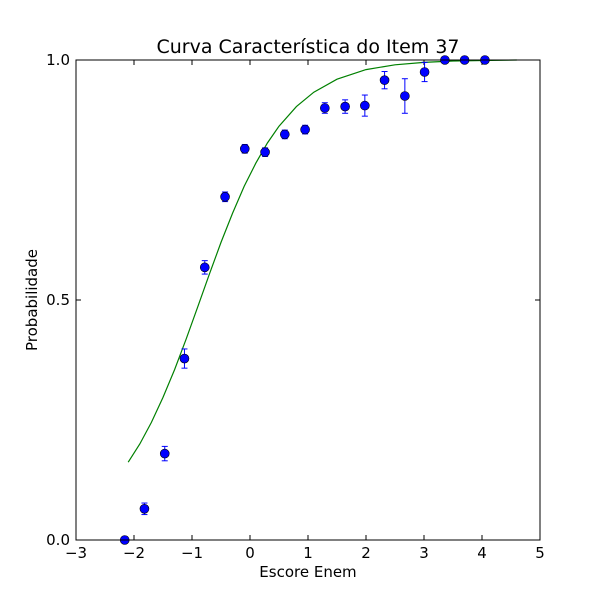 The image size is (600, 600). Describe the element at coordinates (307, 47) in the screenshot. I see `chart-title: Curva Característica do Item 37` at that location.